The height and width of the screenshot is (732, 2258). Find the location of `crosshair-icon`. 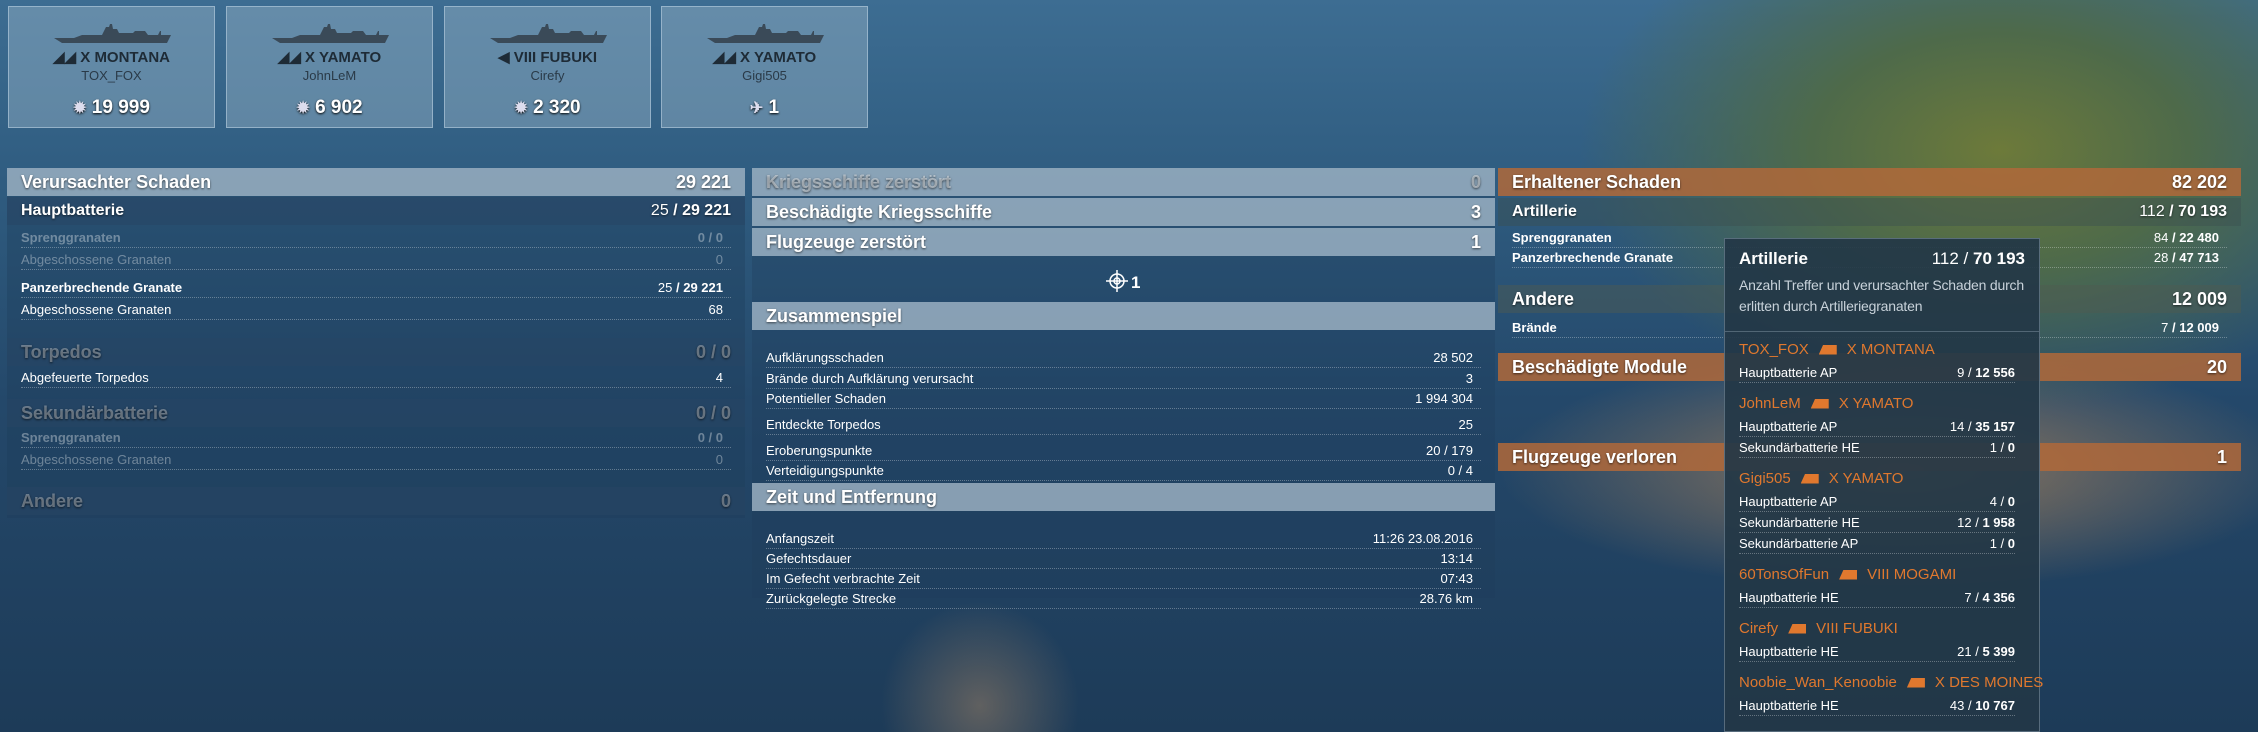

crosshair-icon is located at coordinates (1117, 281).